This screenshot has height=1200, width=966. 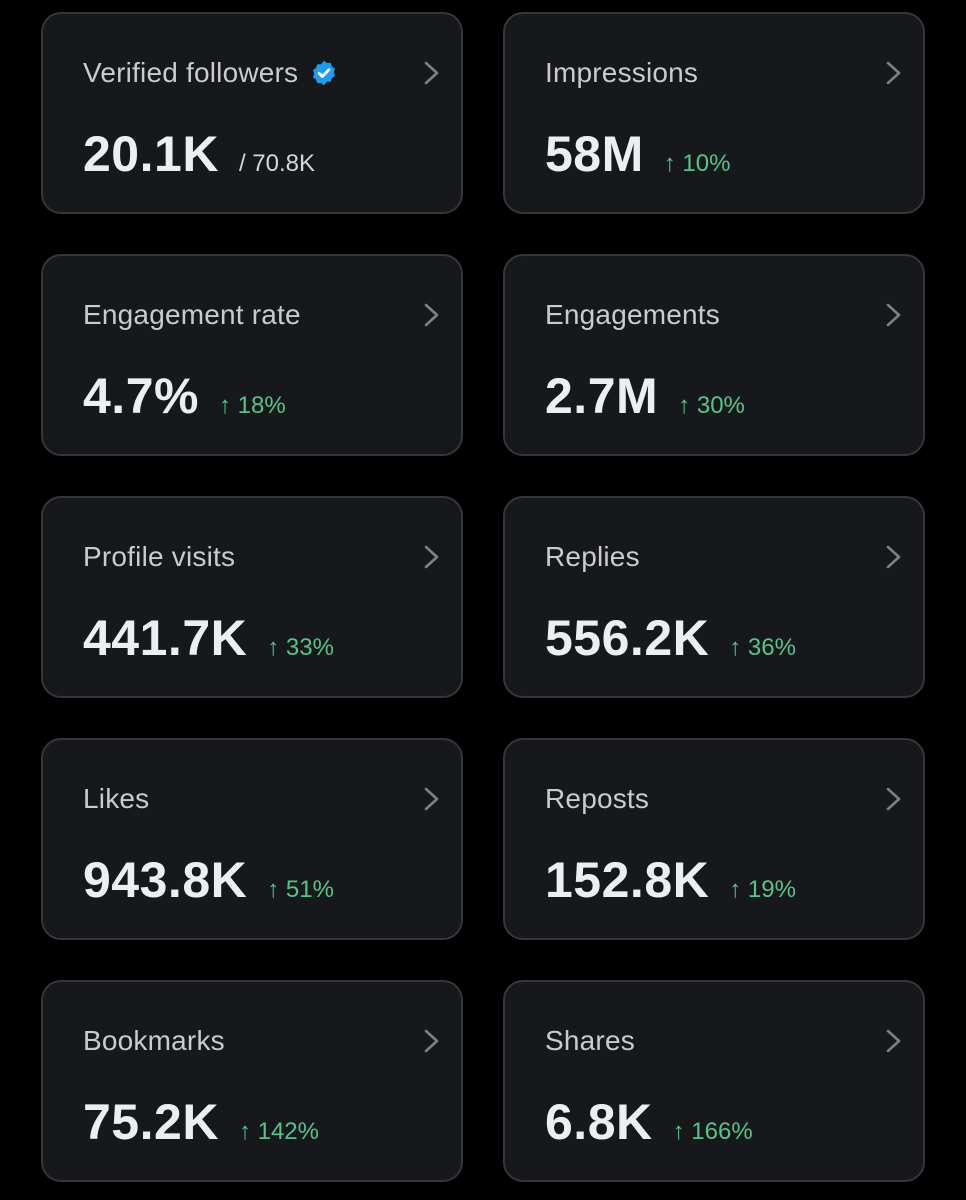 I want to click on metric-value-row: 441.7K ↑ 33%, so click(x=208, y=638).